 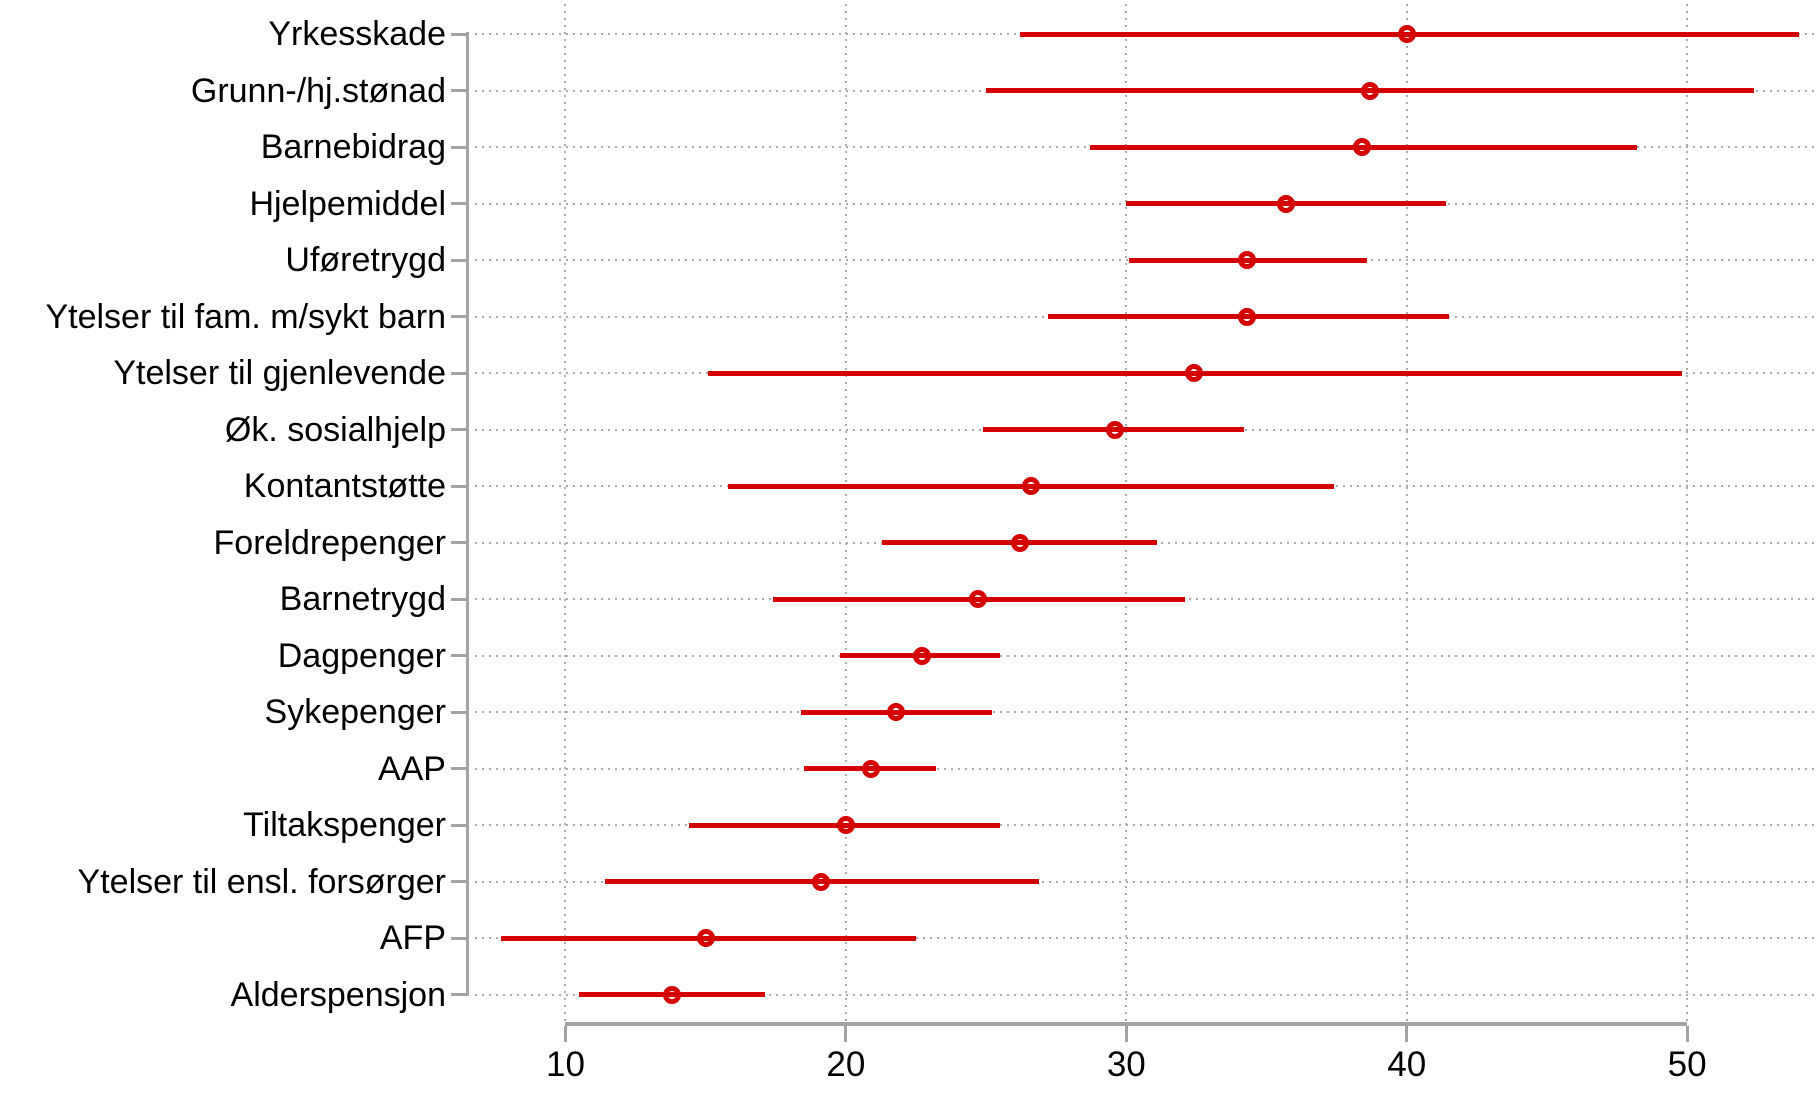 What do you see at coordinates (335, 429) in the screenshot?
I see `category-label: Øk. sosialhjelp` at bounding box center [335, 429].